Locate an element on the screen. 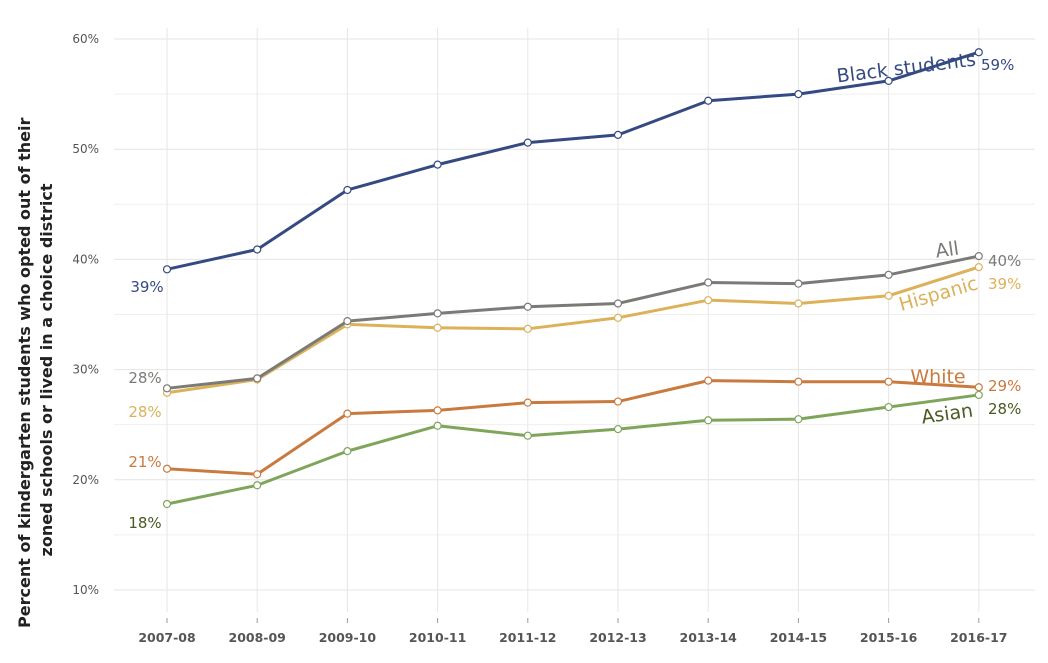 The image size is (1048, 663). y-tick-label: 50% is located at coordinates (85, 149).